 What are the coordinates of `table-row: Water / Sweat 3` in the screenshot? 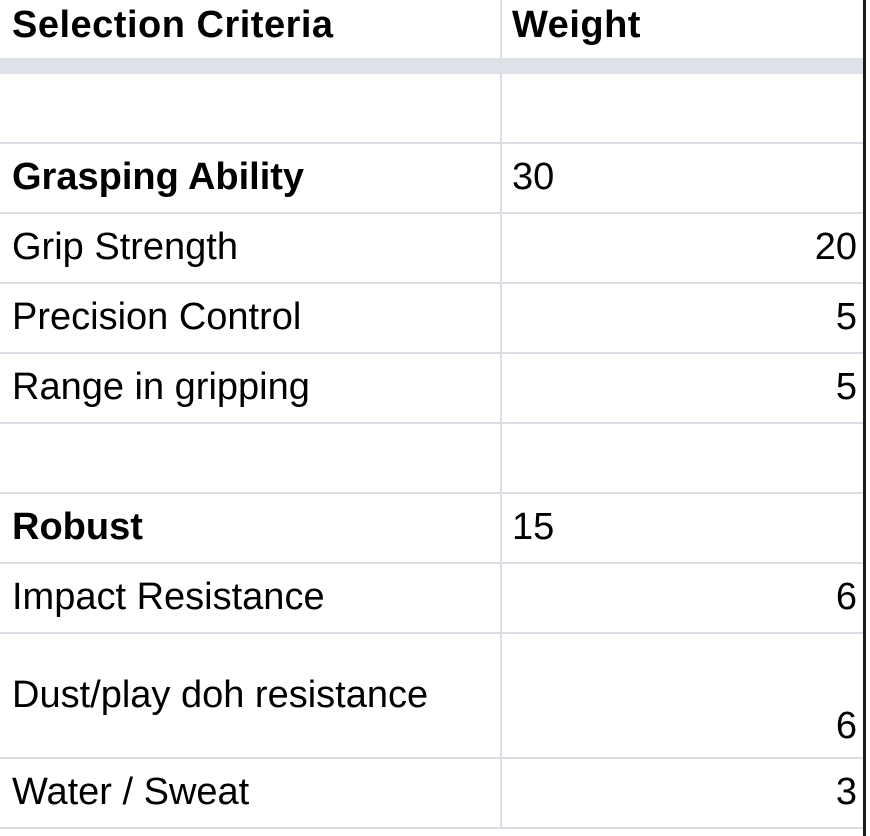 It's located at (431, 794).